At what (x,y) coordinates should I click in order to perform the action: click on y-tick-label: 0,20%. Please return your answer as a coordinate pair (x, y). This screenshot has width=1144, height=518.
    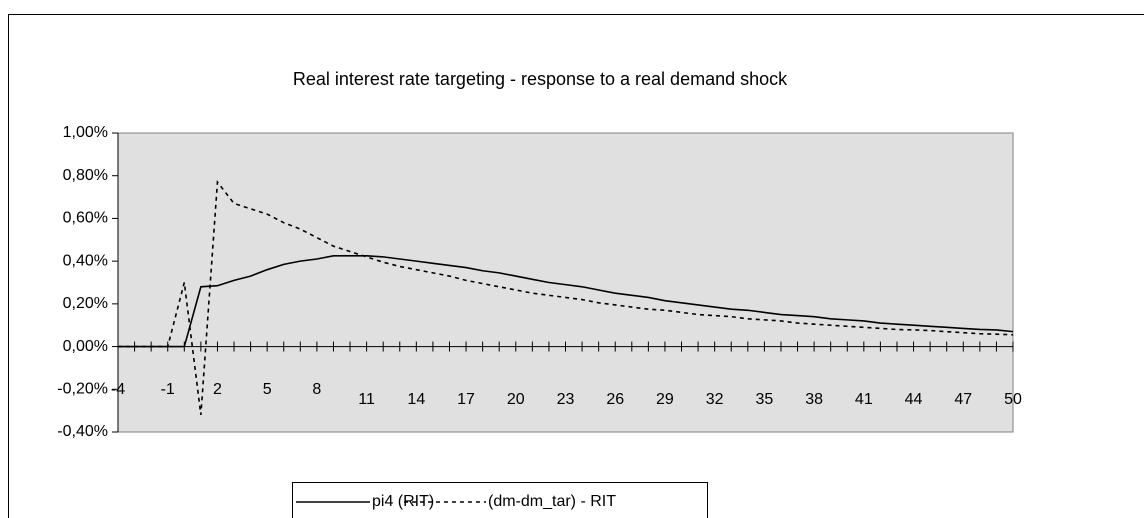
    Looking at the image, I should click on (85, 303).